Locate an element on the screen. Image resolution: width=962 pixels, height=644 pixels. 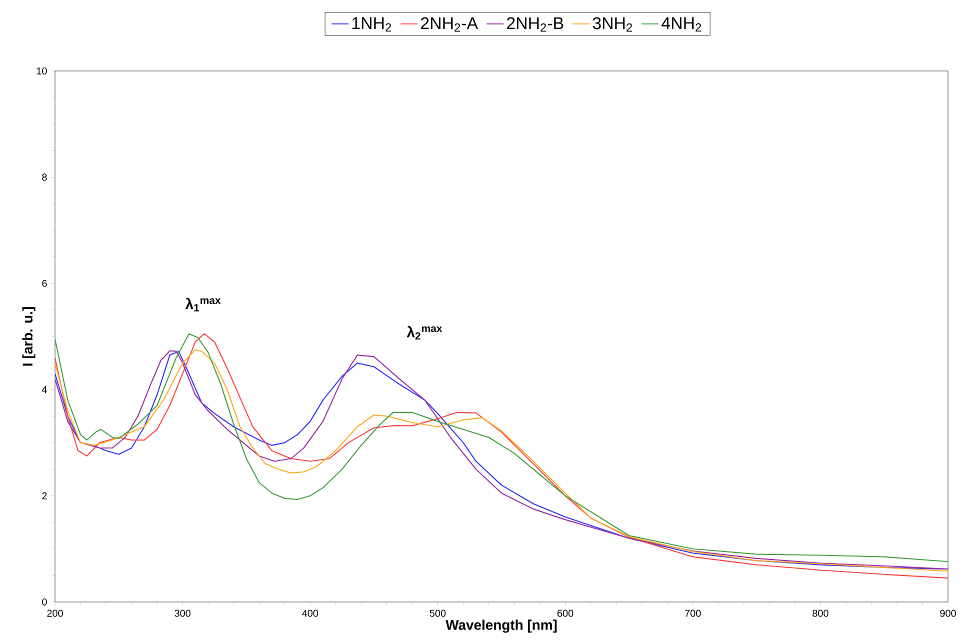
legend-label: 4NH$_{2}$ is located at coordinates (682, 24).